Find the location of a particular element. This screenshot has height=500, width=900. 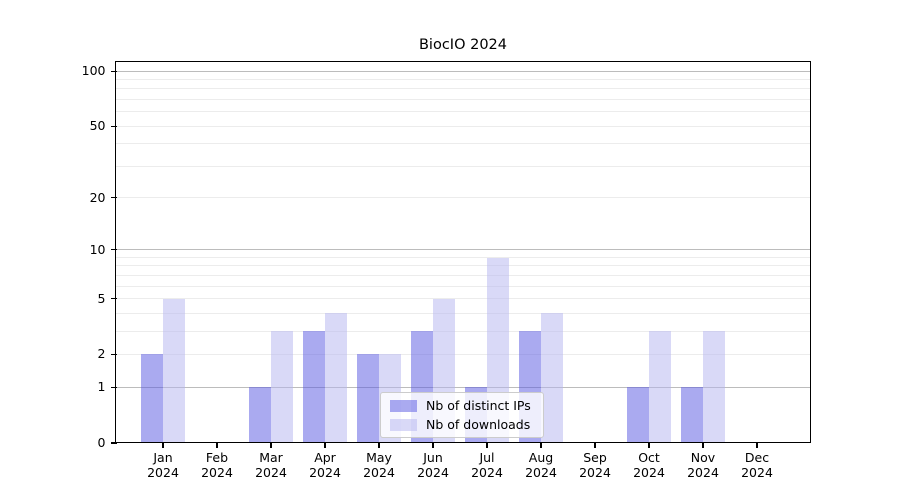

x-axis-tick-label: Sep 2024 is located at coordinates (595, 465).